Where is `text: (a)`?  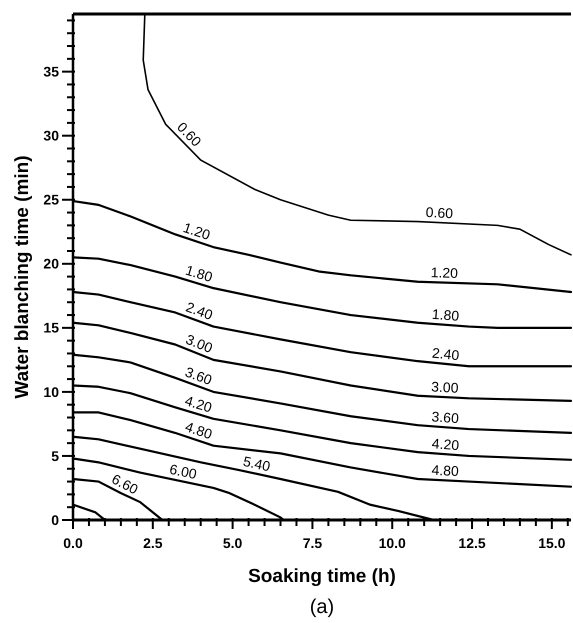 text: (a) is located at coordinates (322, 607).